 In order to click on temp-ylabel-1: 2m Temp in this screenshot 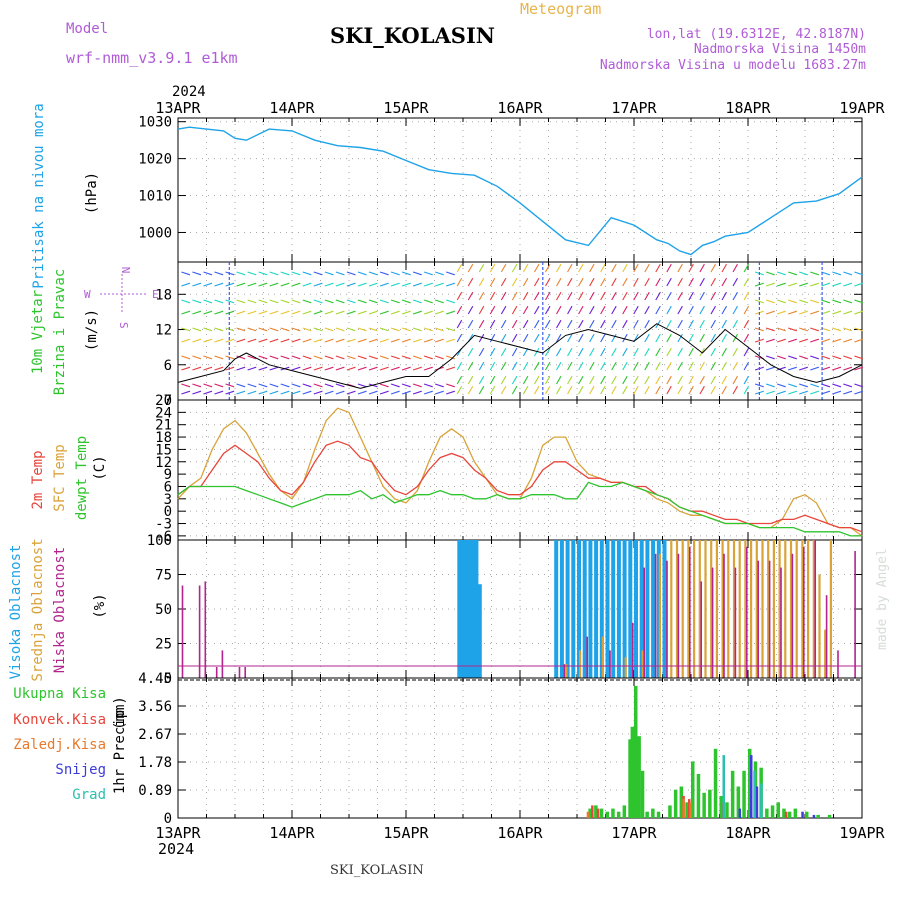, I will do `click(38, 479)`.